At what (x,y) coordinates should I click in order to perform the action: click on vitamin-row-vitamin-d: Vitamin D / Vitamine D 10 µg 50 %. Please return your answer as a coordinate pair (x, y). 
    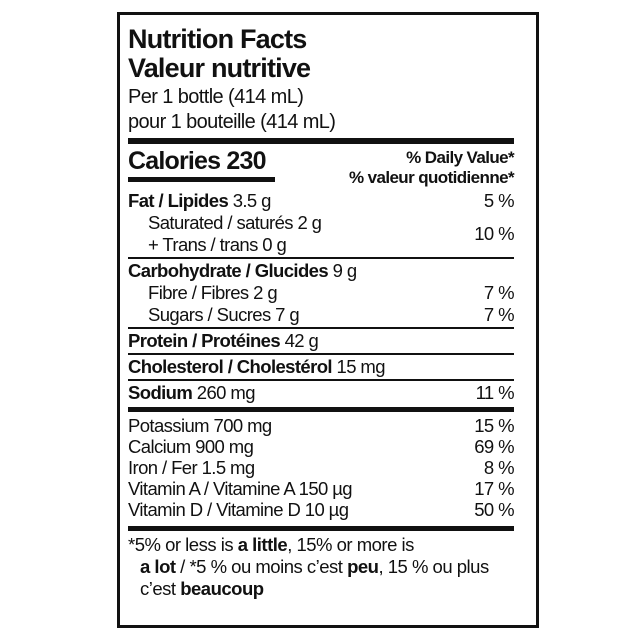
    Looking at the image, I should click on (321, 509).